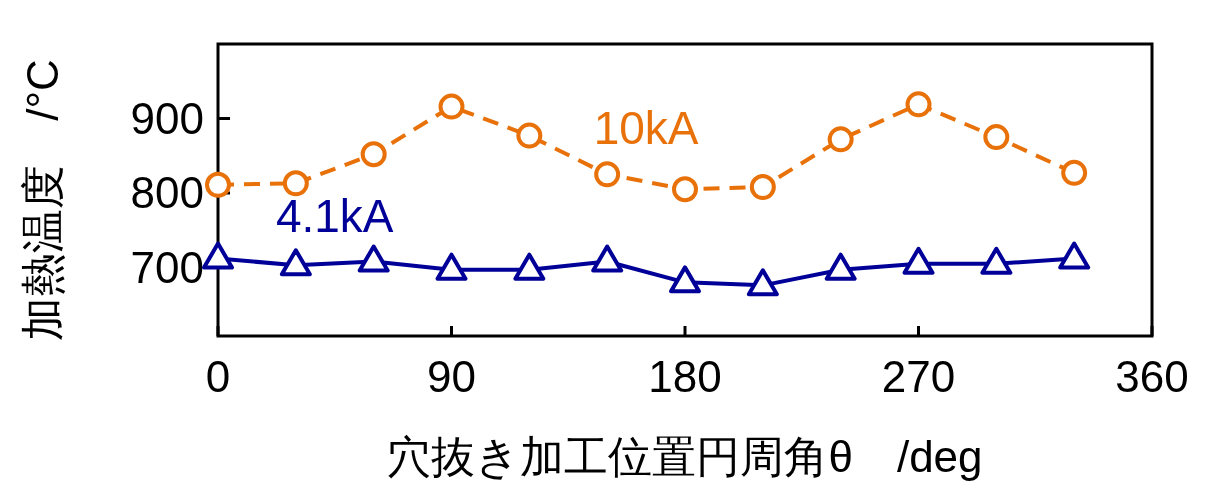  I want to click on series-label: 10kA, so click(646, 128).